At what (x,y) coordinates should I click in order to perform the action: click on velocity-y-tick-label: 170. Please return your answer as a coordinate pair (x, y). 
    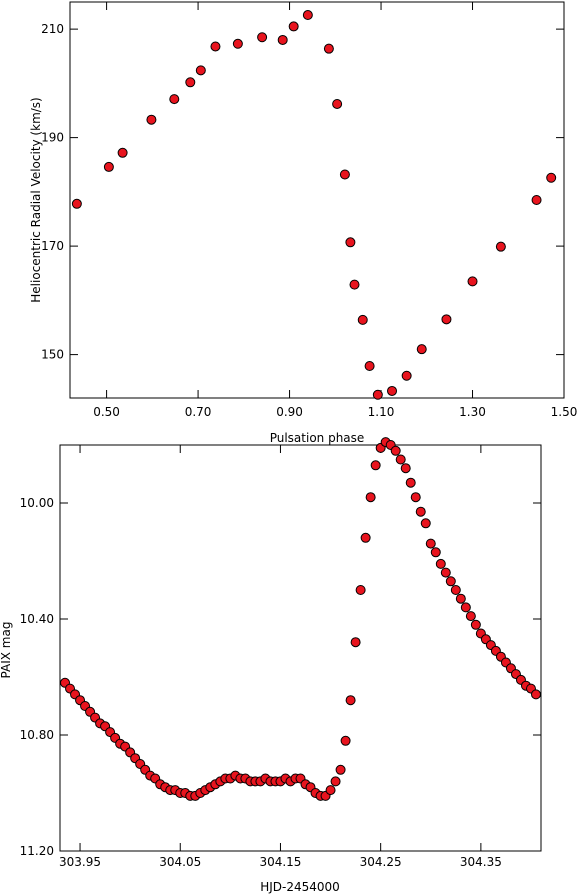
    Looking at the image, I should click on (52, 246).